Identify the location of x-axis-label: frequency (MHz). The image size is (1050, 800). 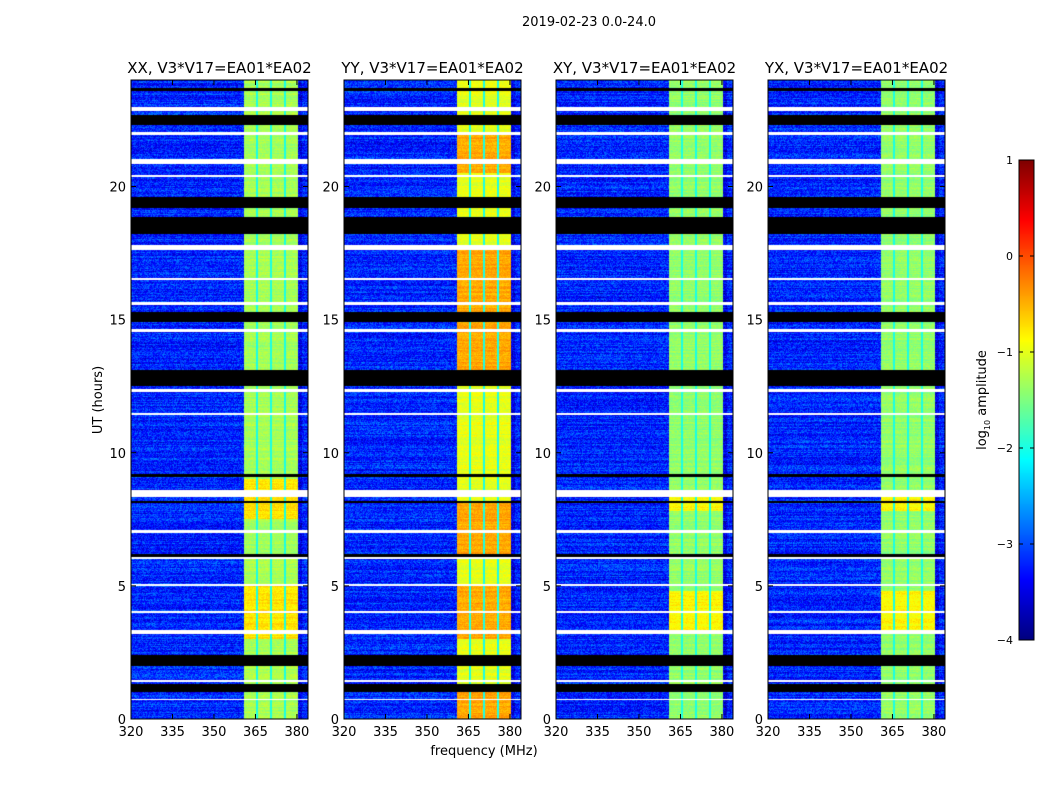
(483, 751).